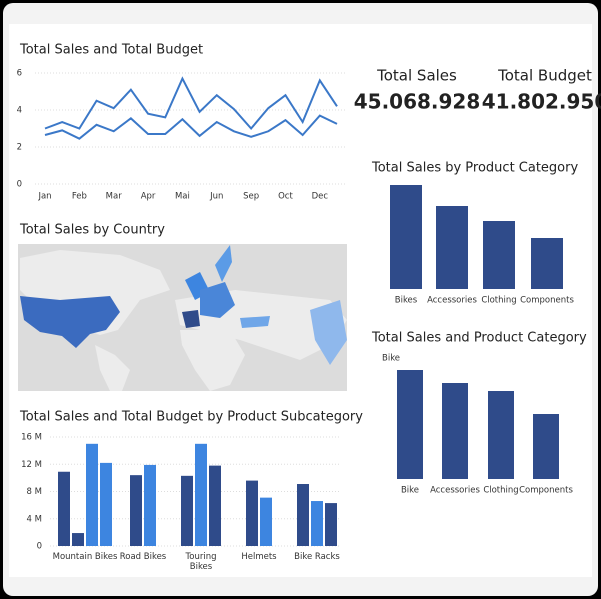 This screenshot has width=601, height=599. What do you see at coordinates (320, 197) in the screenshot?
I see `x-tick-label: Dec` at bounding box center [320, 197].